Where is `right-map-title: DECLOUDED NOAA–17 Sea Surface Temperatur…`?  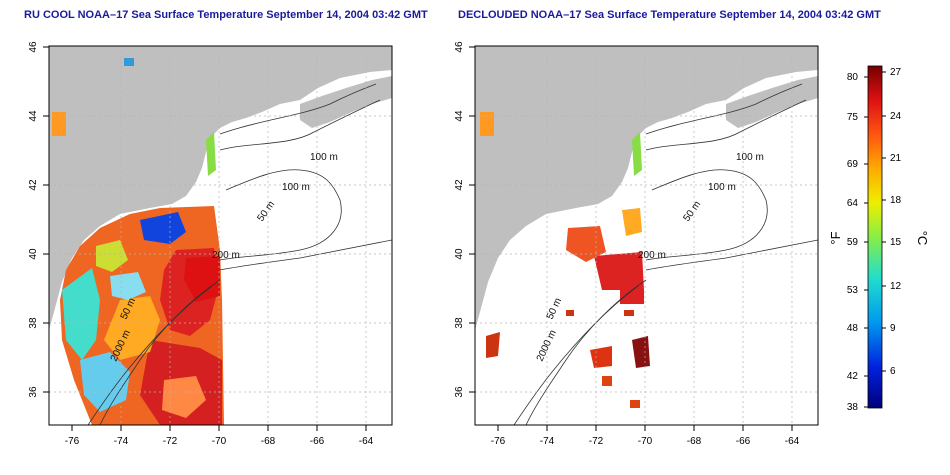 right-map-title: DECLOUDED NOAA–17 Sea Surface Temperatur… is located at coordinates (669, 15).